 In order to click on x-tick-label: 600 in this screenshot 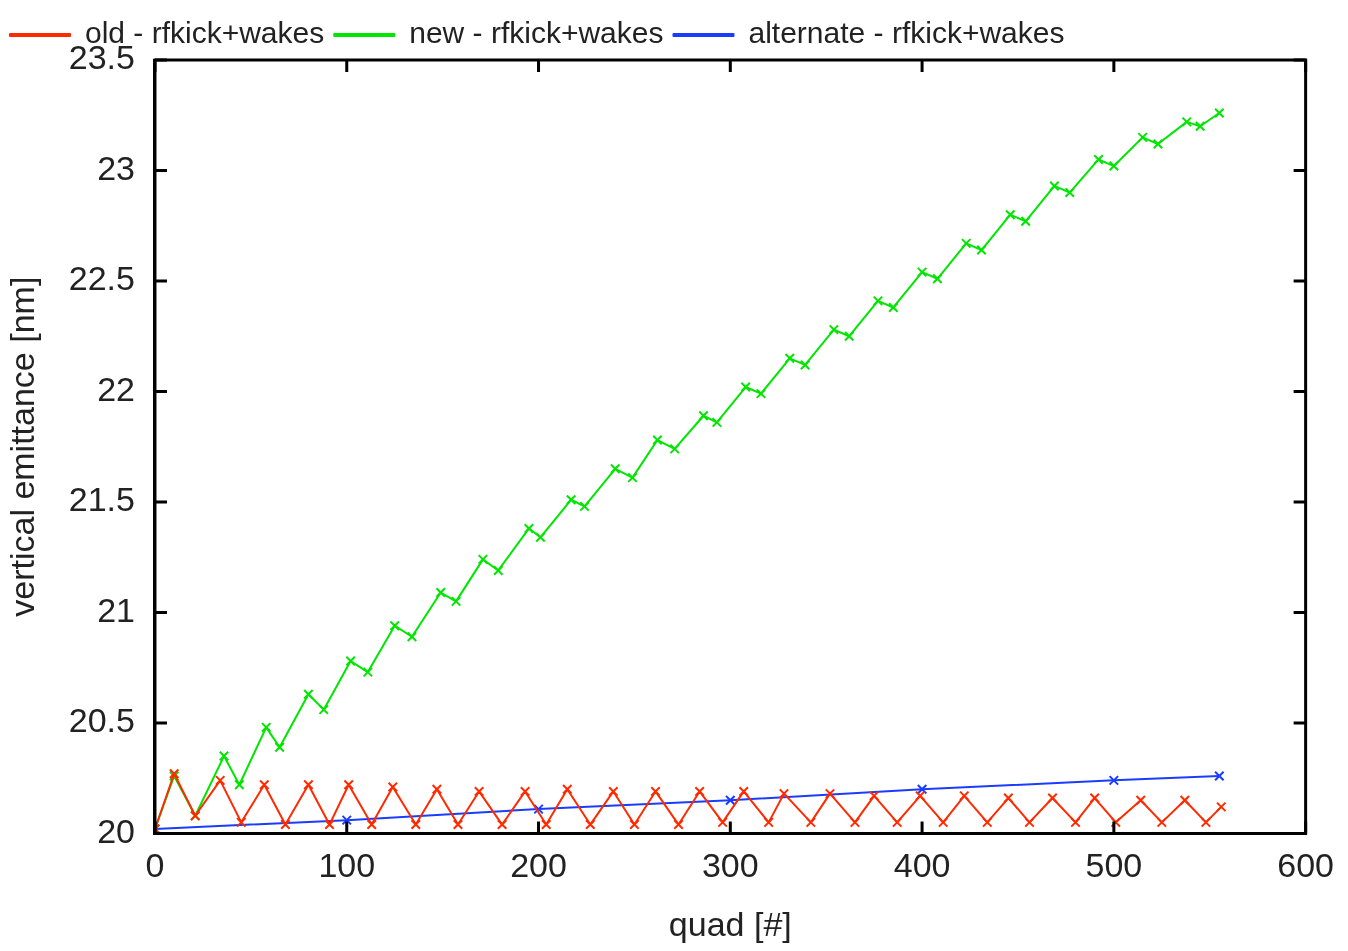, I will do `click(1305, 865)`.